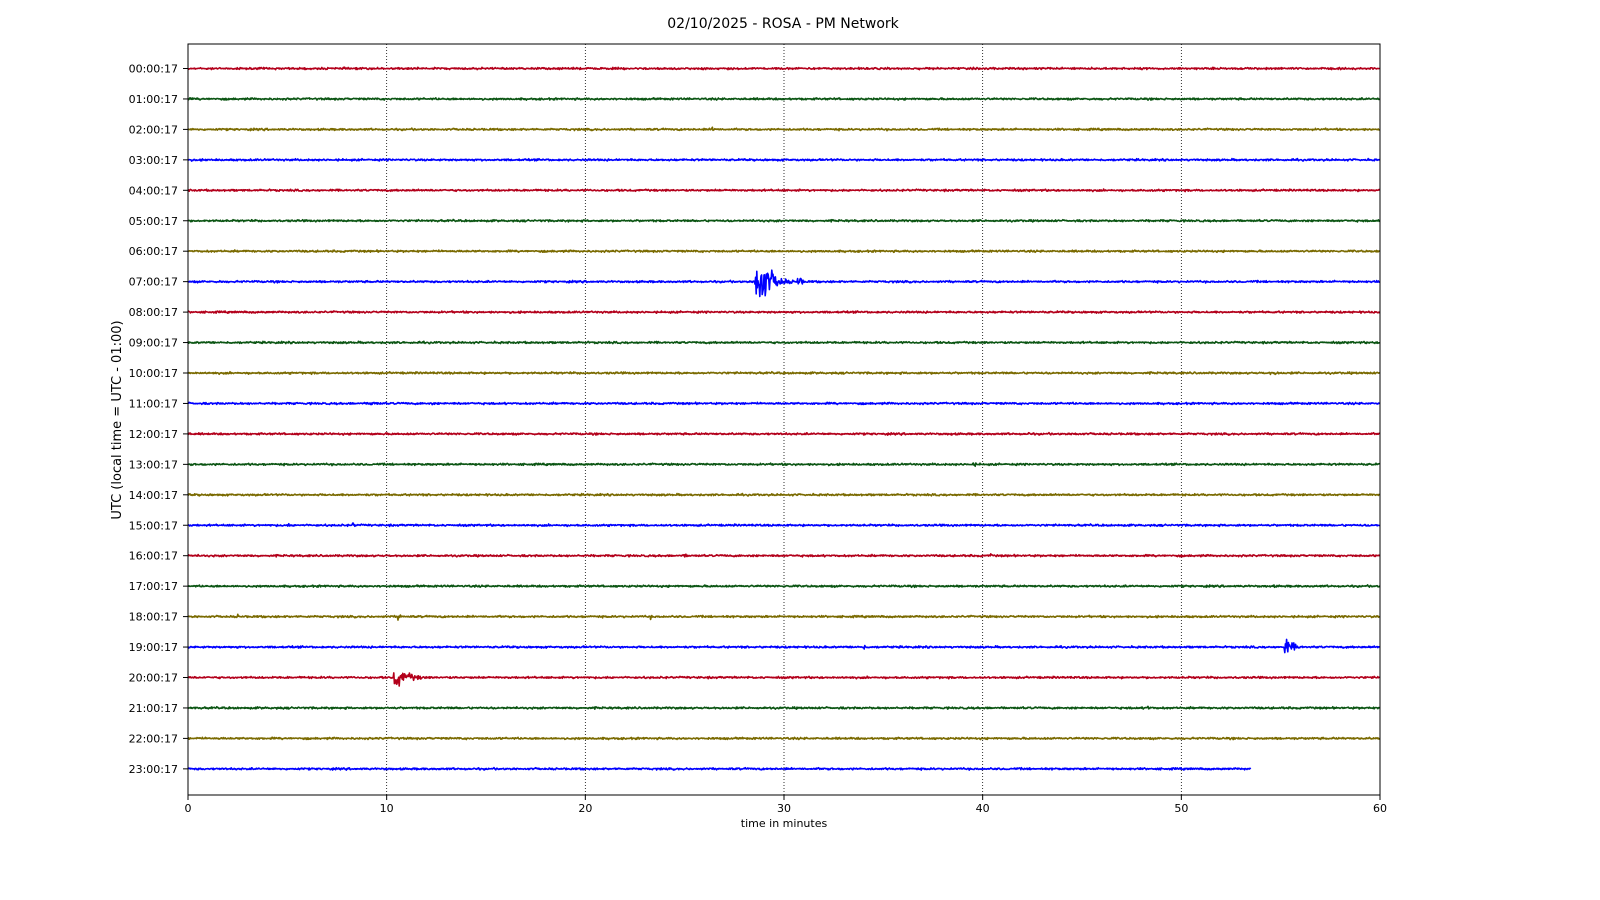 The height and width of the screenshot is (900, 1600). What do you see at coordinates (153, 69) in the screenshot?
I see `y-tick-label-0: 00:00:17` at bounding box center [153, 69].